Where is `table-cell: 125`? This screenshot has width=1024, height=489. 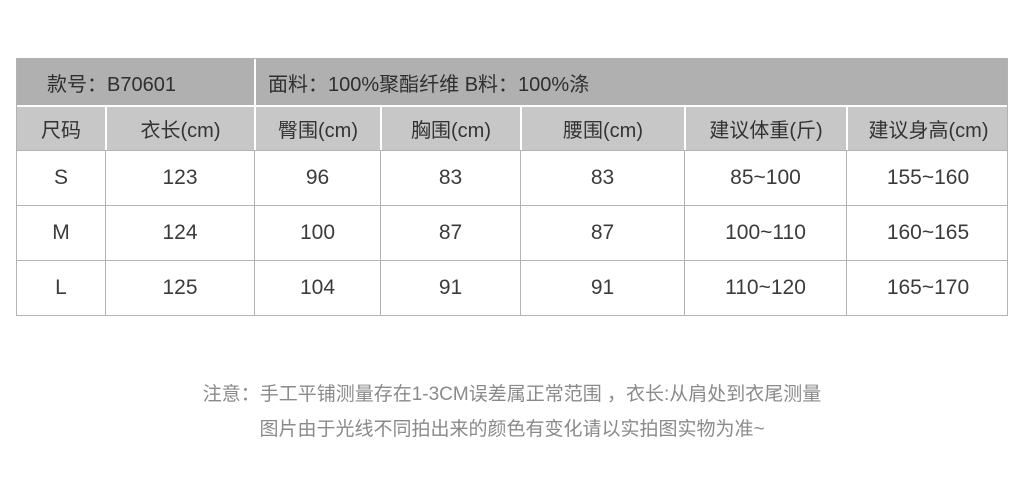
table-cell: 125 is located at coordinates (179, 288).